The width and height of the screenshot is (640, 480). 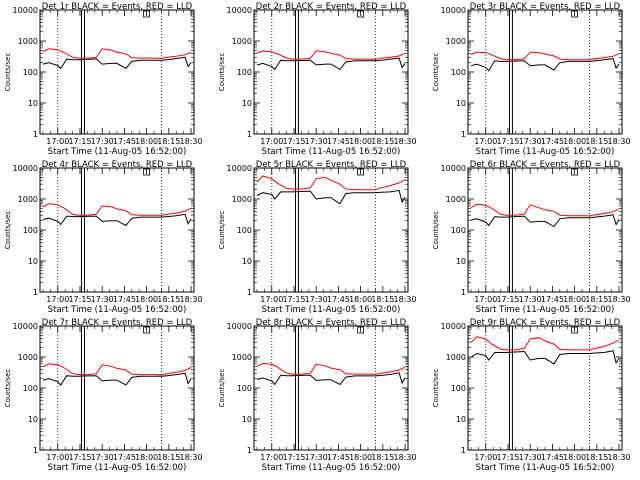 I want to click on panel-title: Det 7r BLACK = Events, RED = LLD, so click(x=117, y=323).